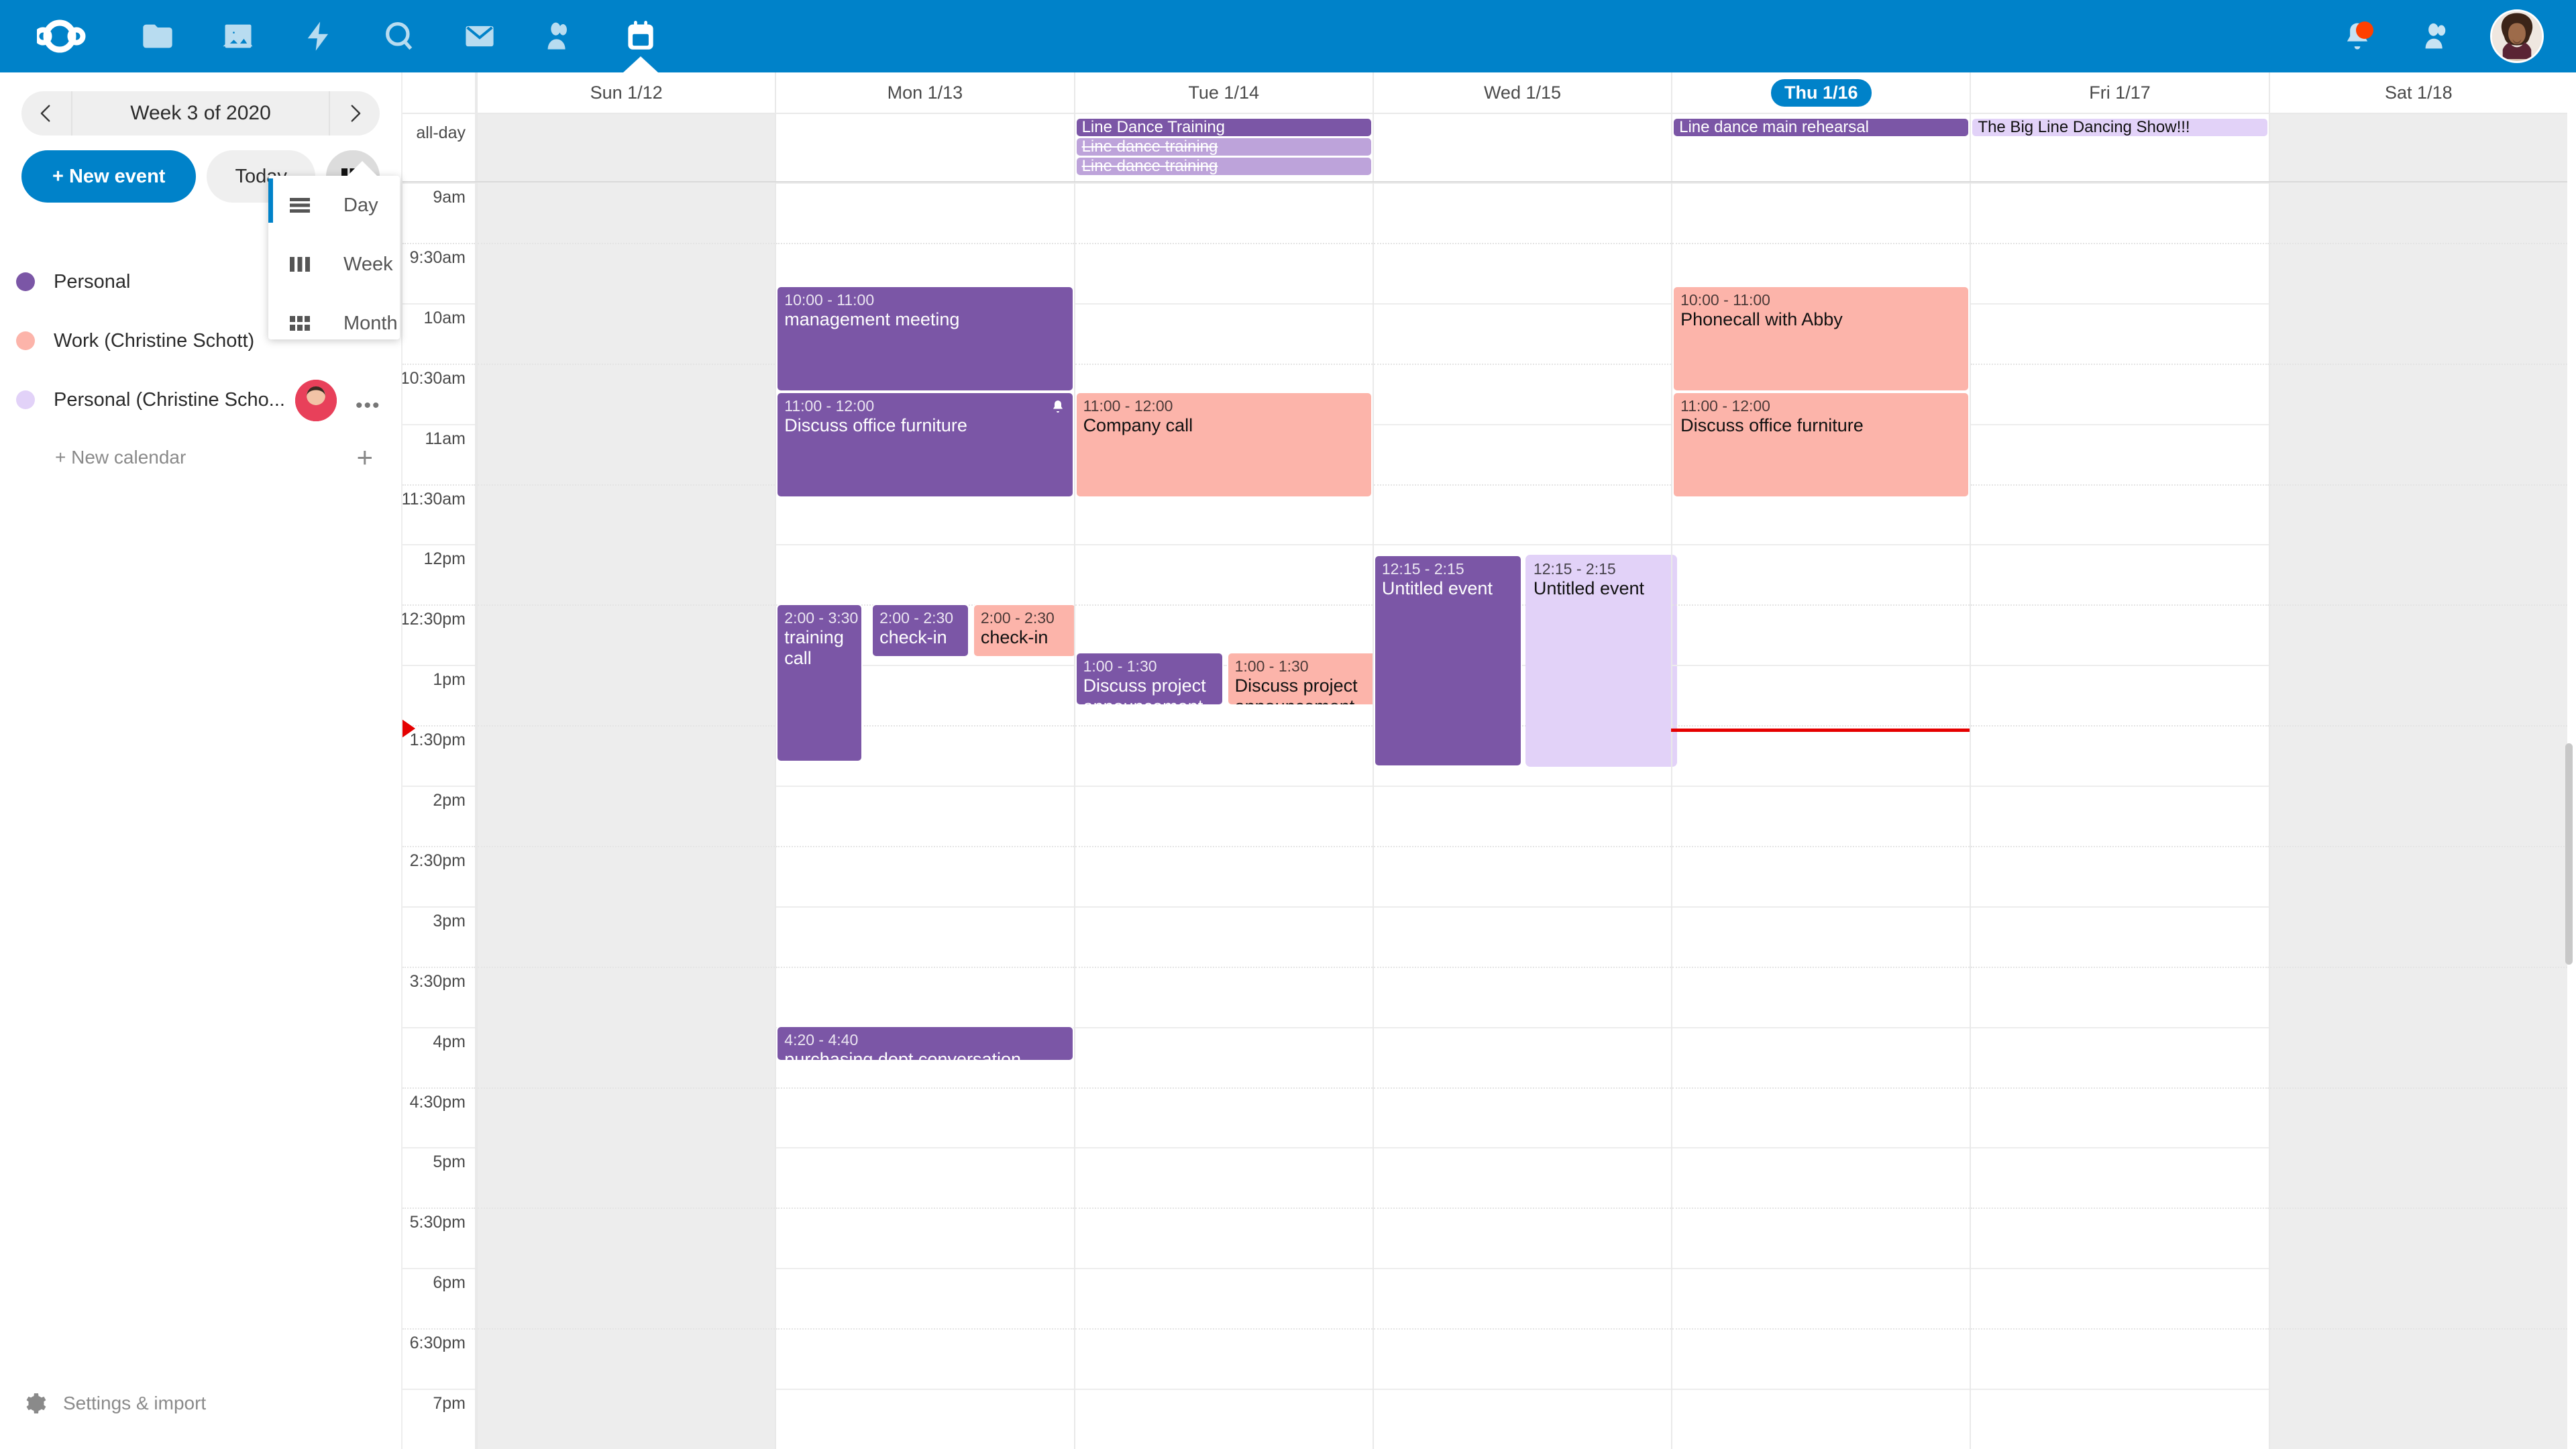 This screenshot has height=1449, width=2576. Describe the element at coordinates (479, 36) in the screenshot. I see `nav-app-mail` at that location.